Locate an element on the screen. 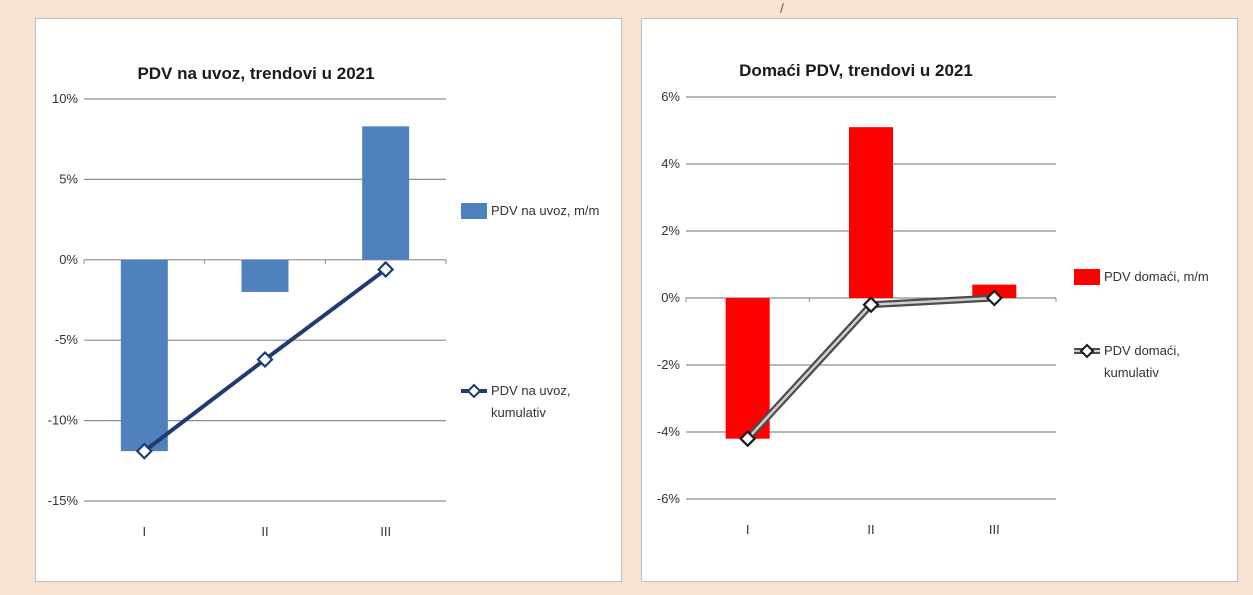  cumulative-line-outer is located at coordinates (870, 368).